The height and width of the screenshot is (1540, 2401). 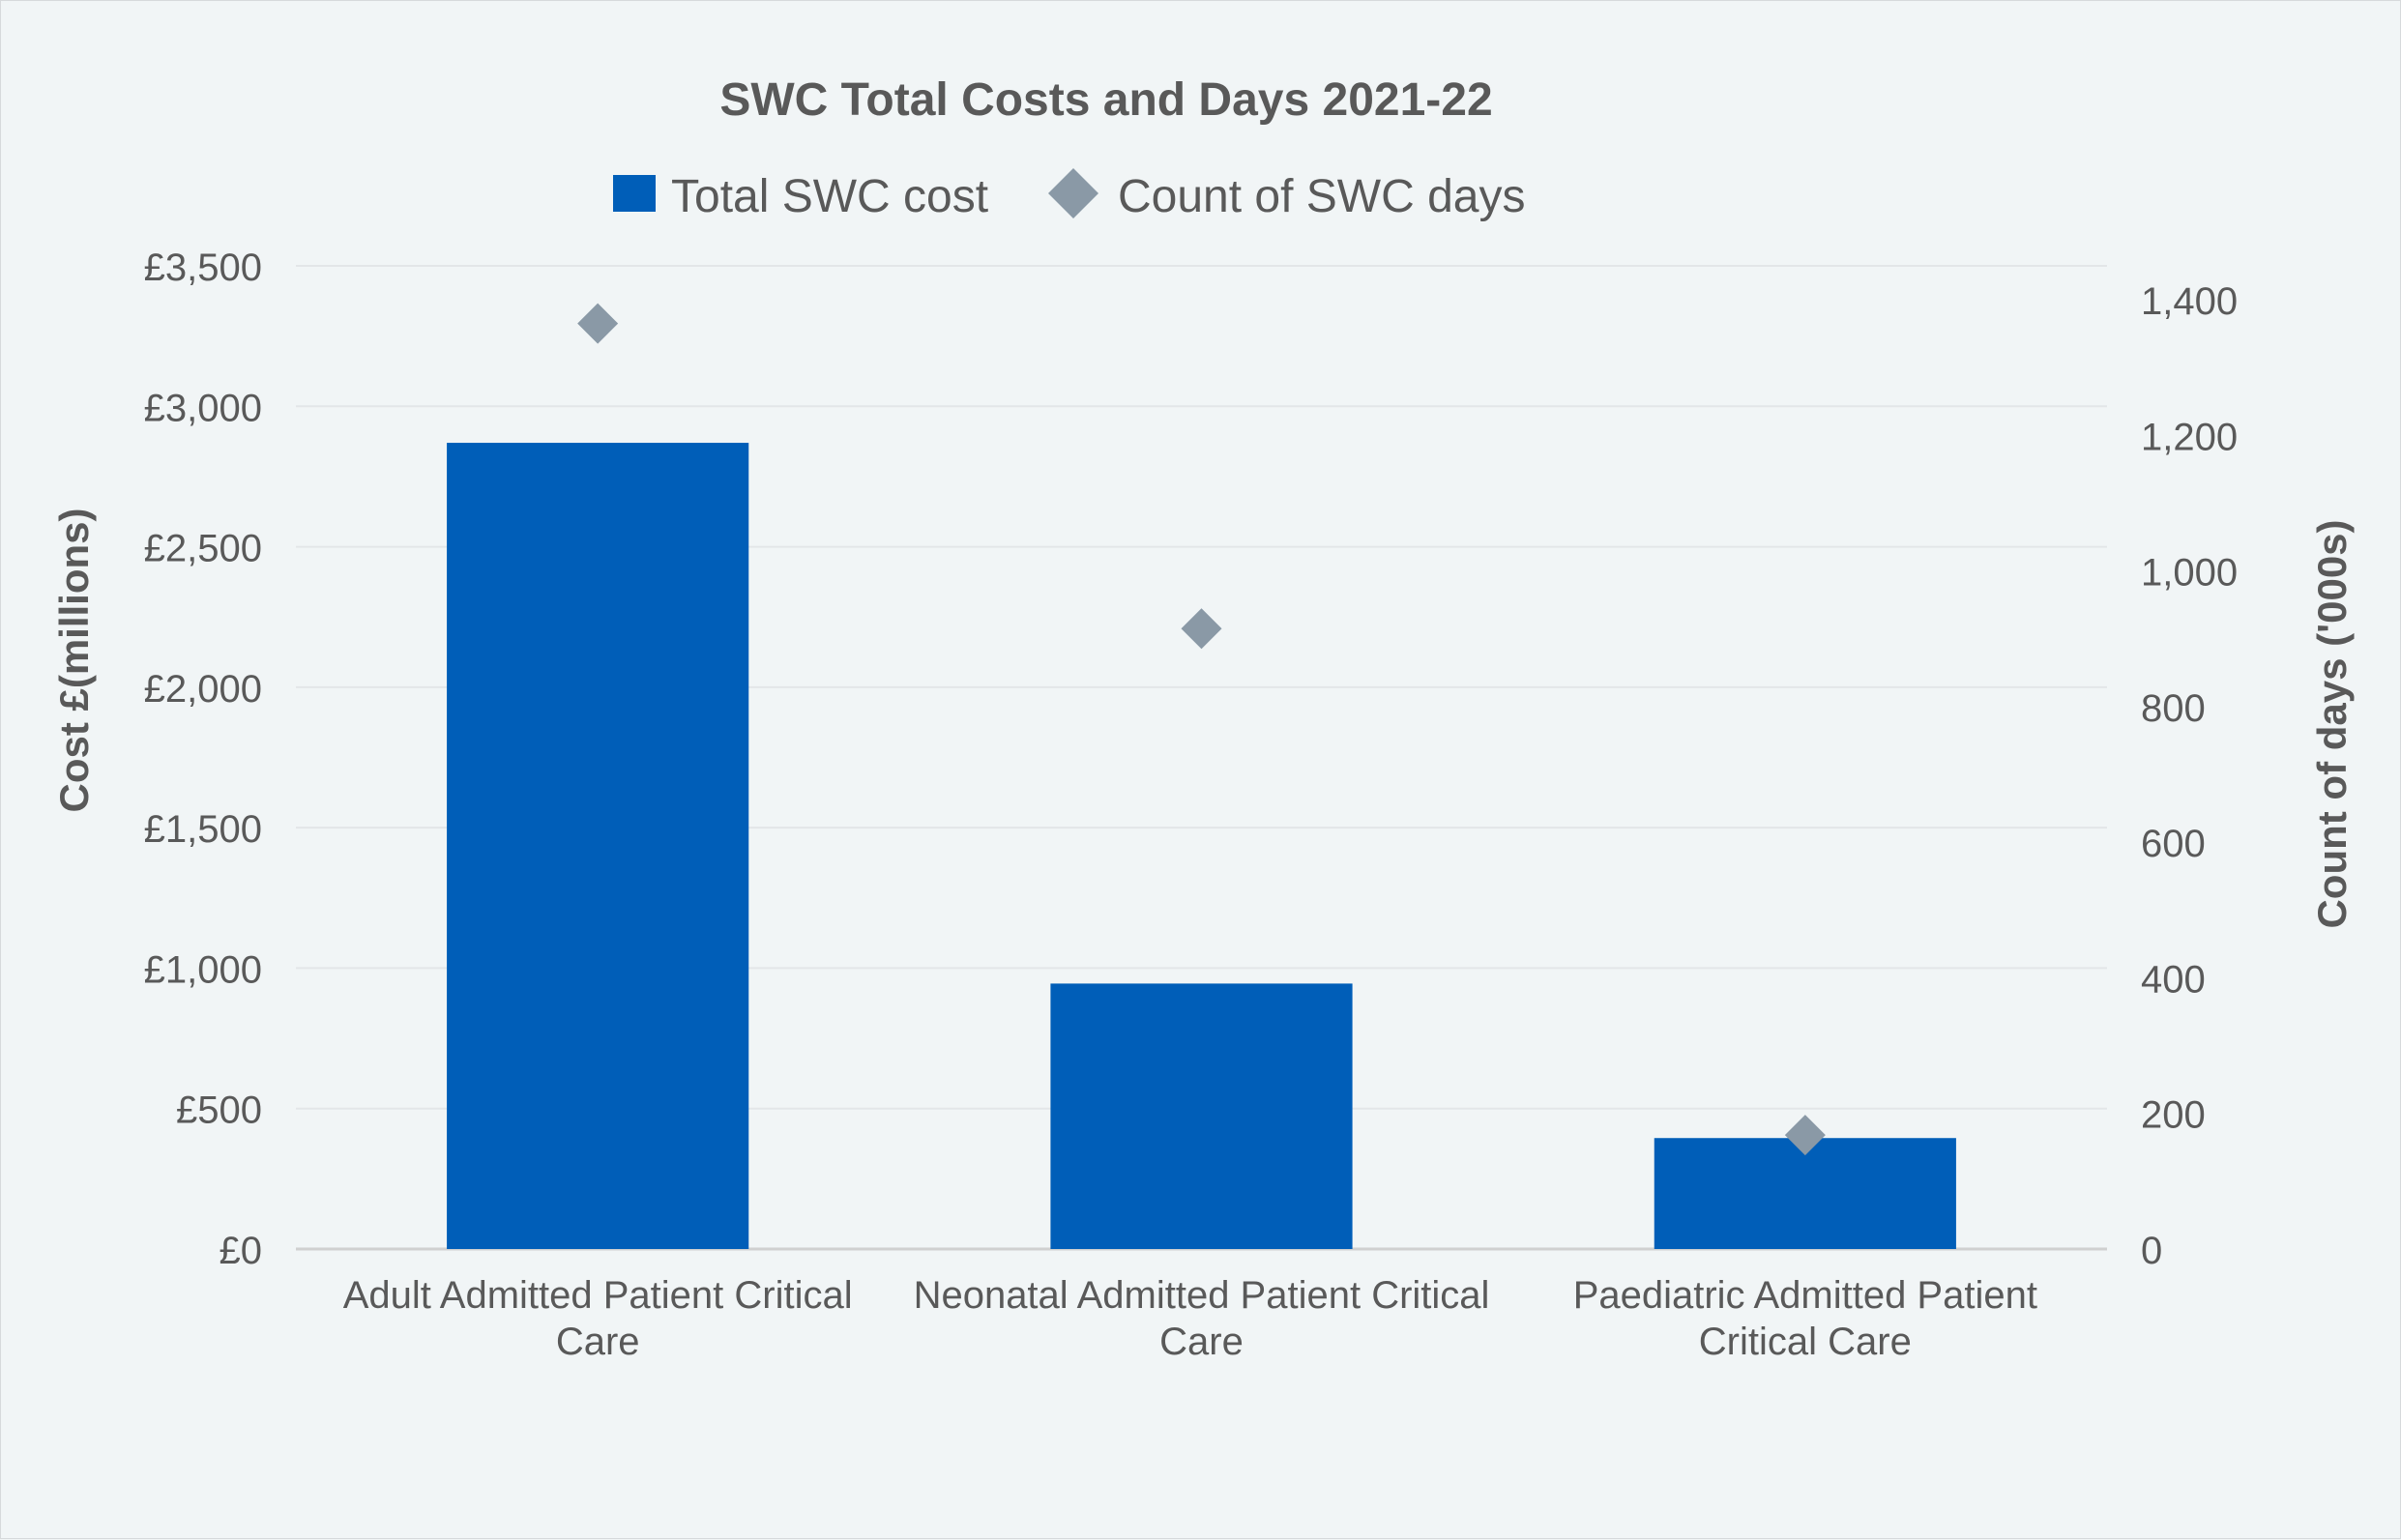 What do you see at coordinates (2189, 573) in the screenshot?
I see `right-tick-label: 1,000` at bounding box center [2189, 573].